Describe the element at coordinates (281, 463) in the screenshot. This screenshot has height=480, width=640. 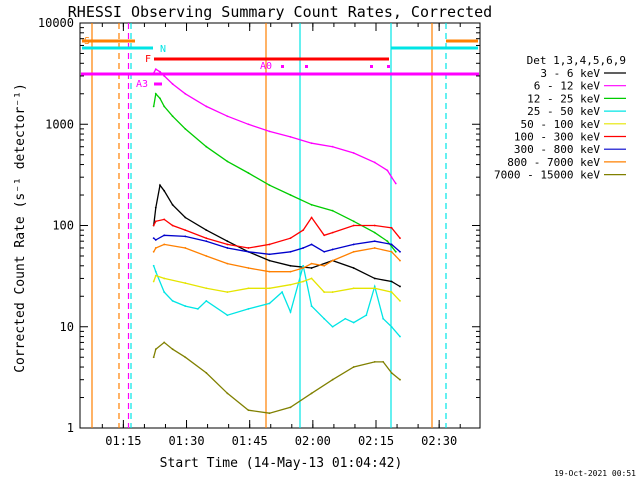
I see `x-axis-label: Start Time (14-May-13 01:04:42)` at that location.